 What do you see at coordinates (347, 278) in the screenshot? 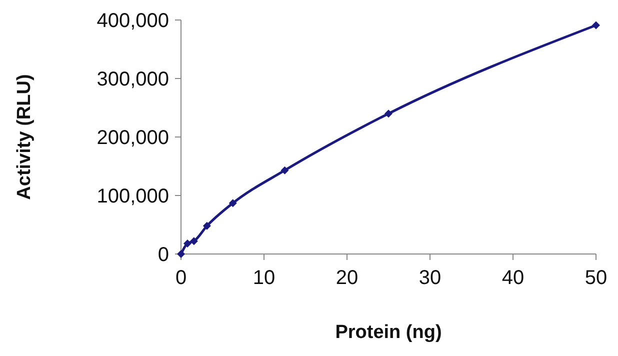
I see `x-tick-label: 20` at bounding box center [347, 278].